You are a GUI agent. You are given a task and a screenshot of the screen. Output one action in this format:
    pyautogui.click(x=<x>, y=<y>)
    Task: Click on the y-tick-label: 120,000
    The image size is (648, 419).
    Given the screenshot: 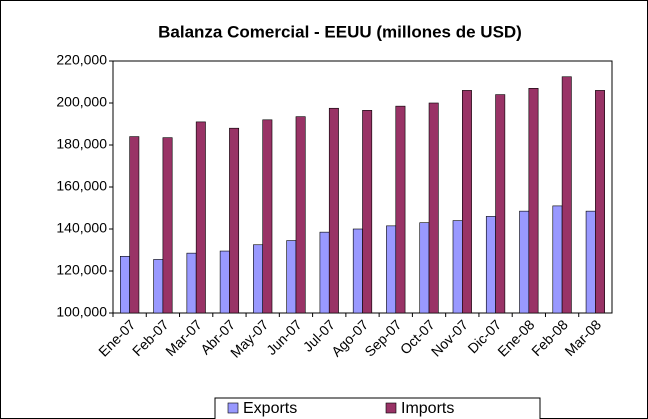 What is the action you would take?
    pyautogui.click(x=81, y=270)
    